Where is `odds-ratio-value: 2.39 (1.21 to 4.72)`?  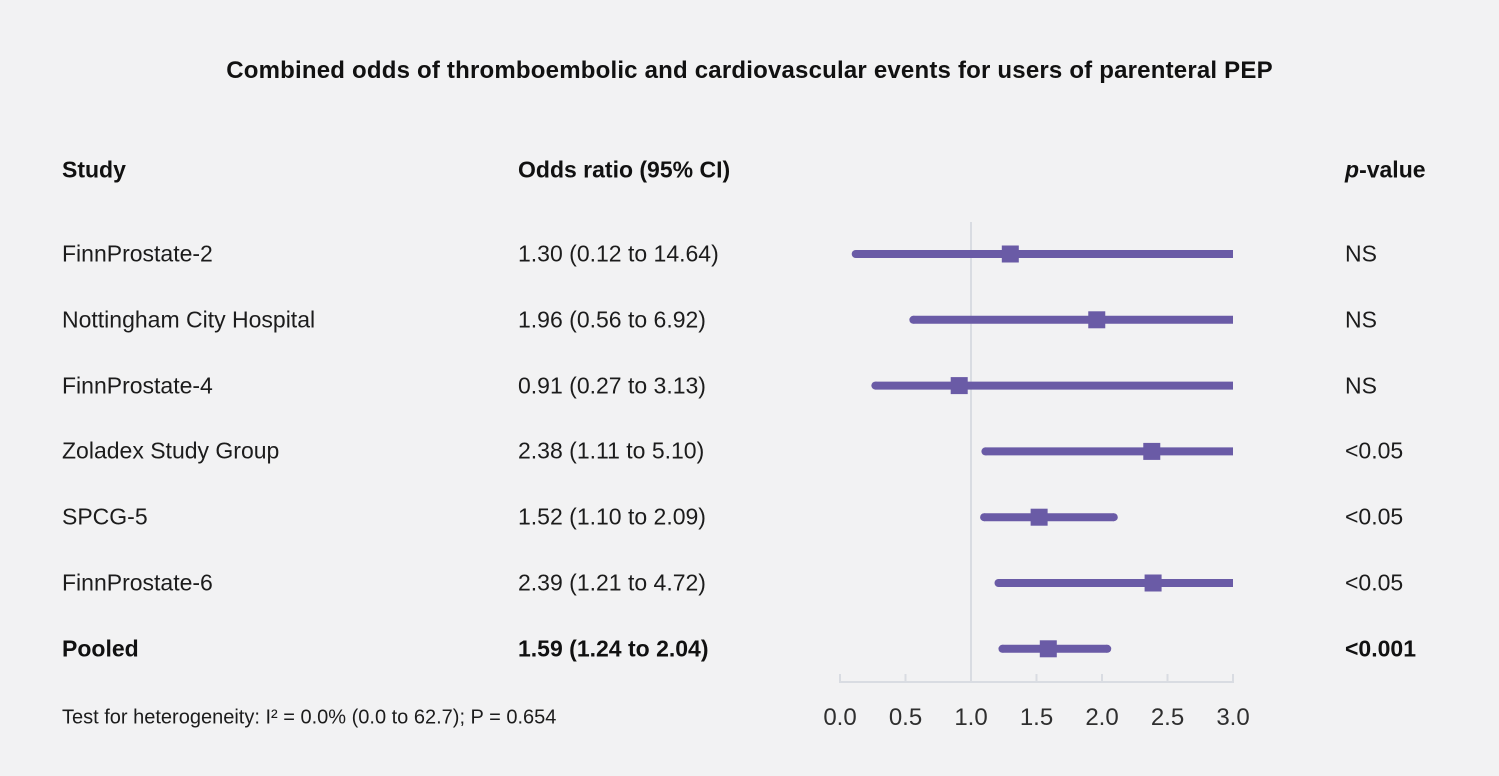
odds-ratio-value: 2.39 (1.21 to 4.72) is located at coordinates (612, 582).